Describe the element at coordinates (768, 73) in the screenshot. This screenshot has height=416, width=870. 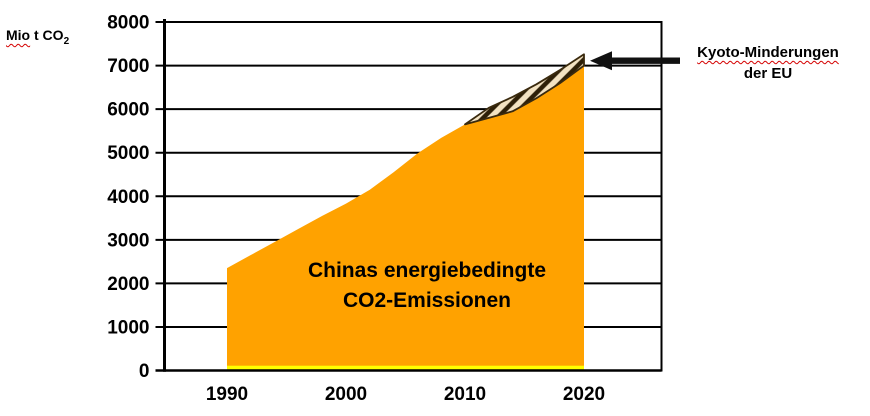
I see `kyoto-annotation-line2: der EU` at that location.